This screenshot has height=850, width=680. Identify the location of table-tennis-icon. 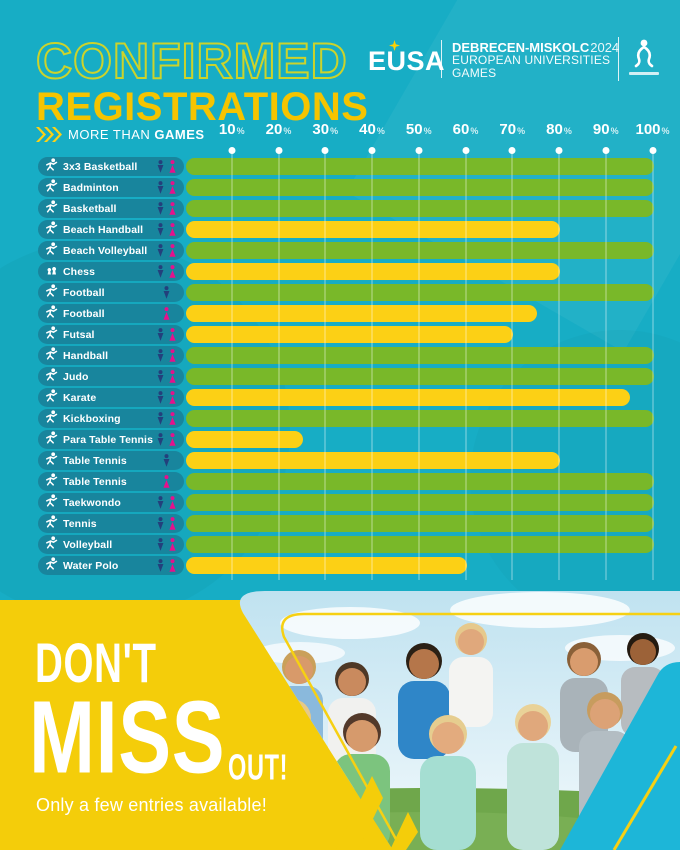
(51, 481).